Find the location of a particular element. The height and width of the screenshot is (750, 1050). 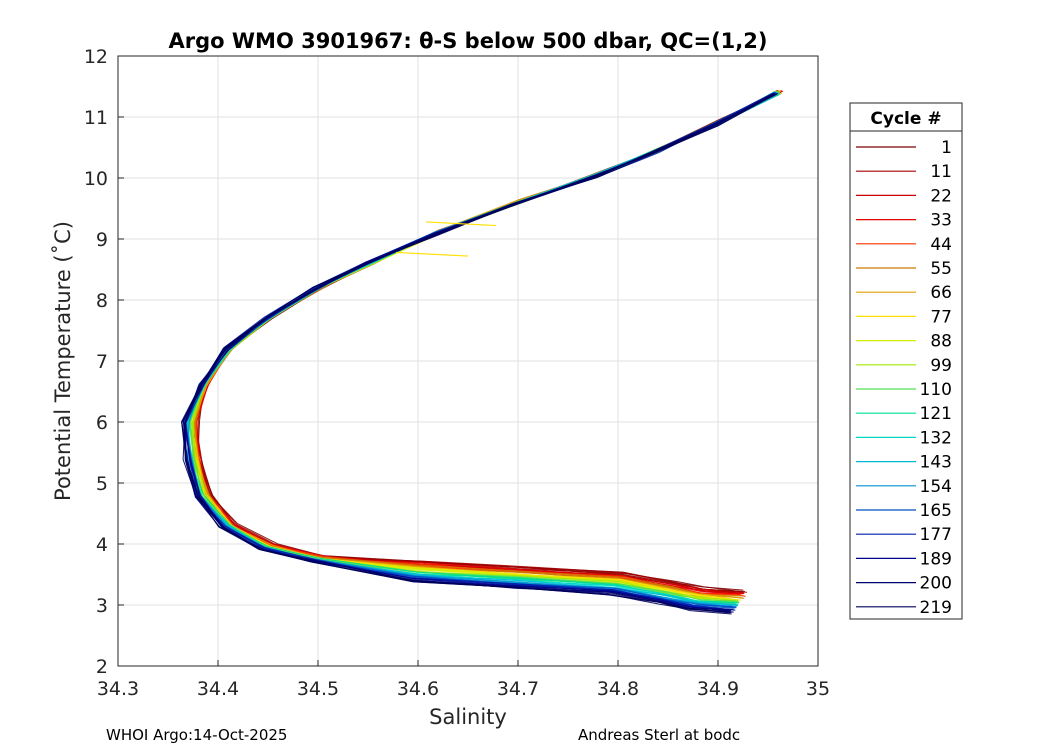

legend-entry-label: 22 is located at coordinates (941, 196).